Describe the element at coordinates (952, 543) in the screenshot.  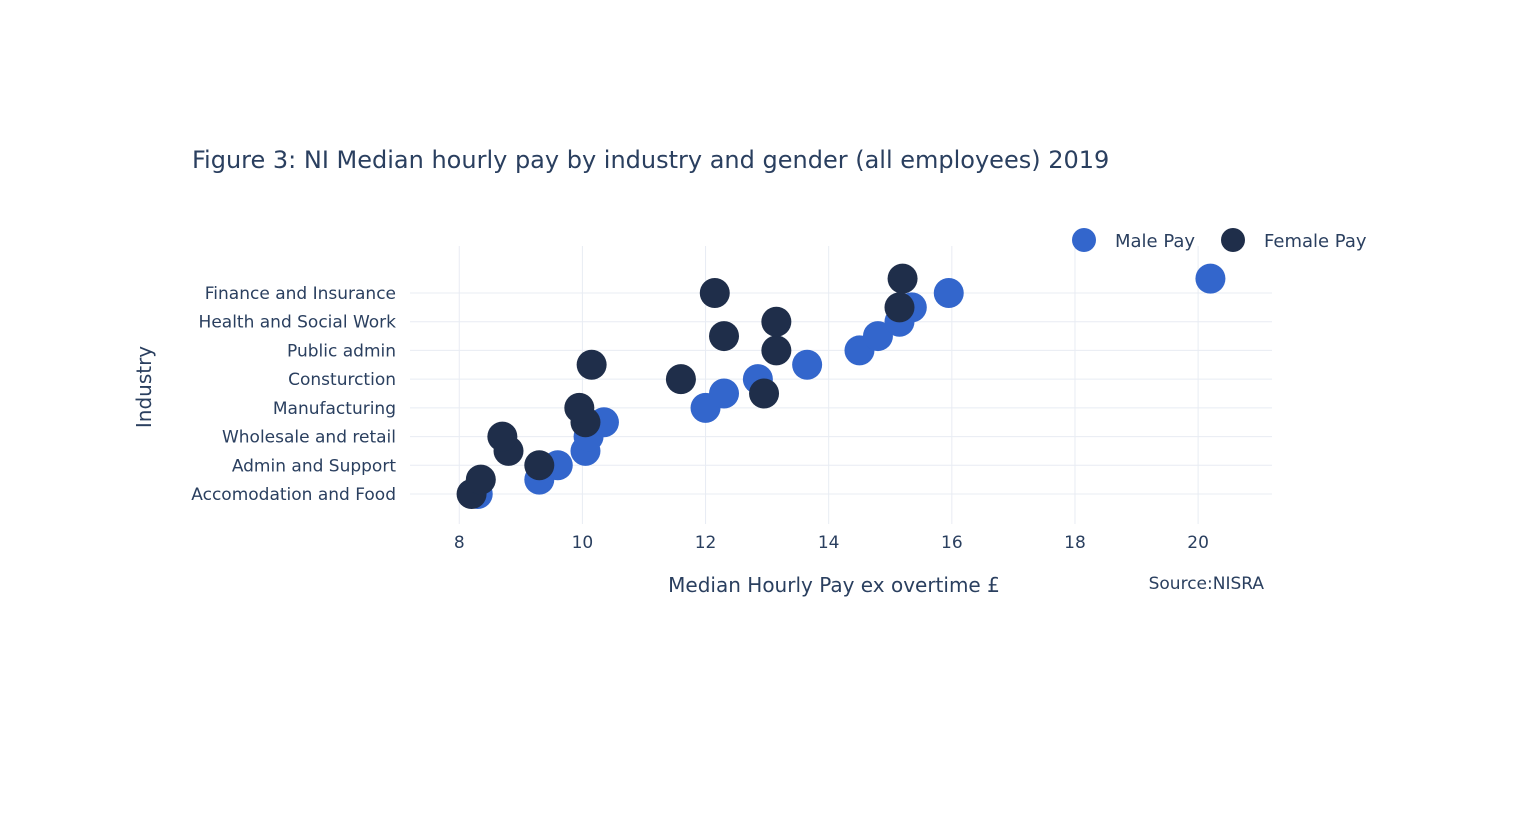
I see `x-tick-label: 16` at that location.